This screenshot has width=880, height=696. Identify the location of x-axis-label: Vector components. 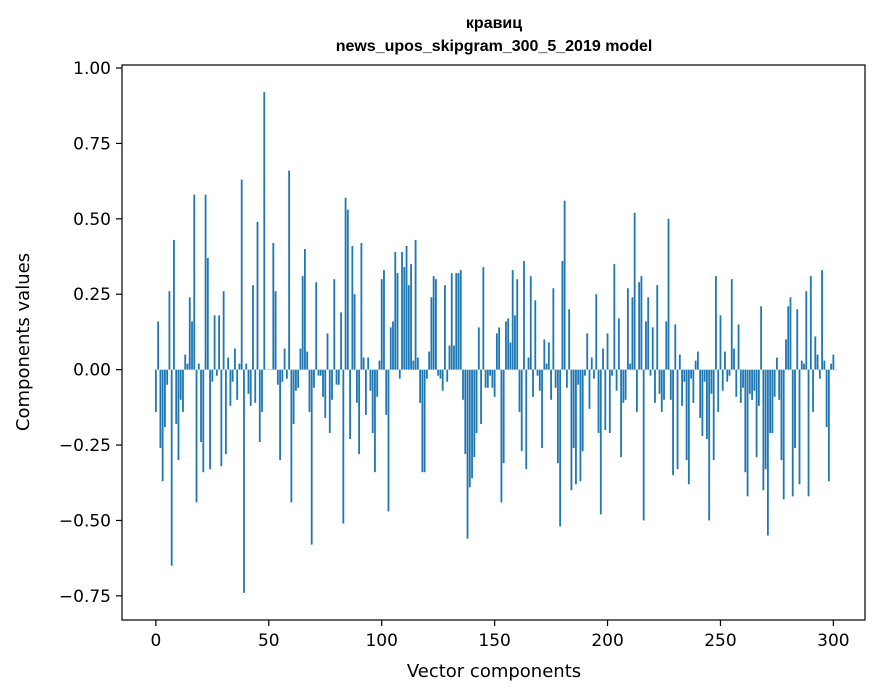
(494, 671).